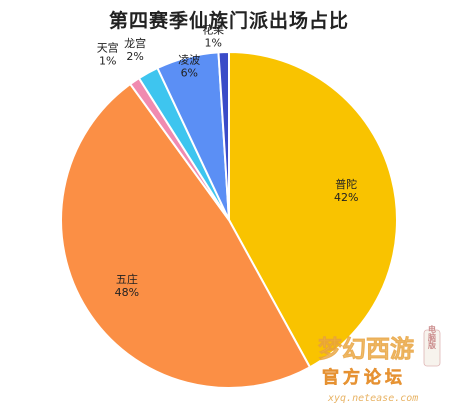  I want to click on watermark-tagline: 官方论坛, so click(364, 377).